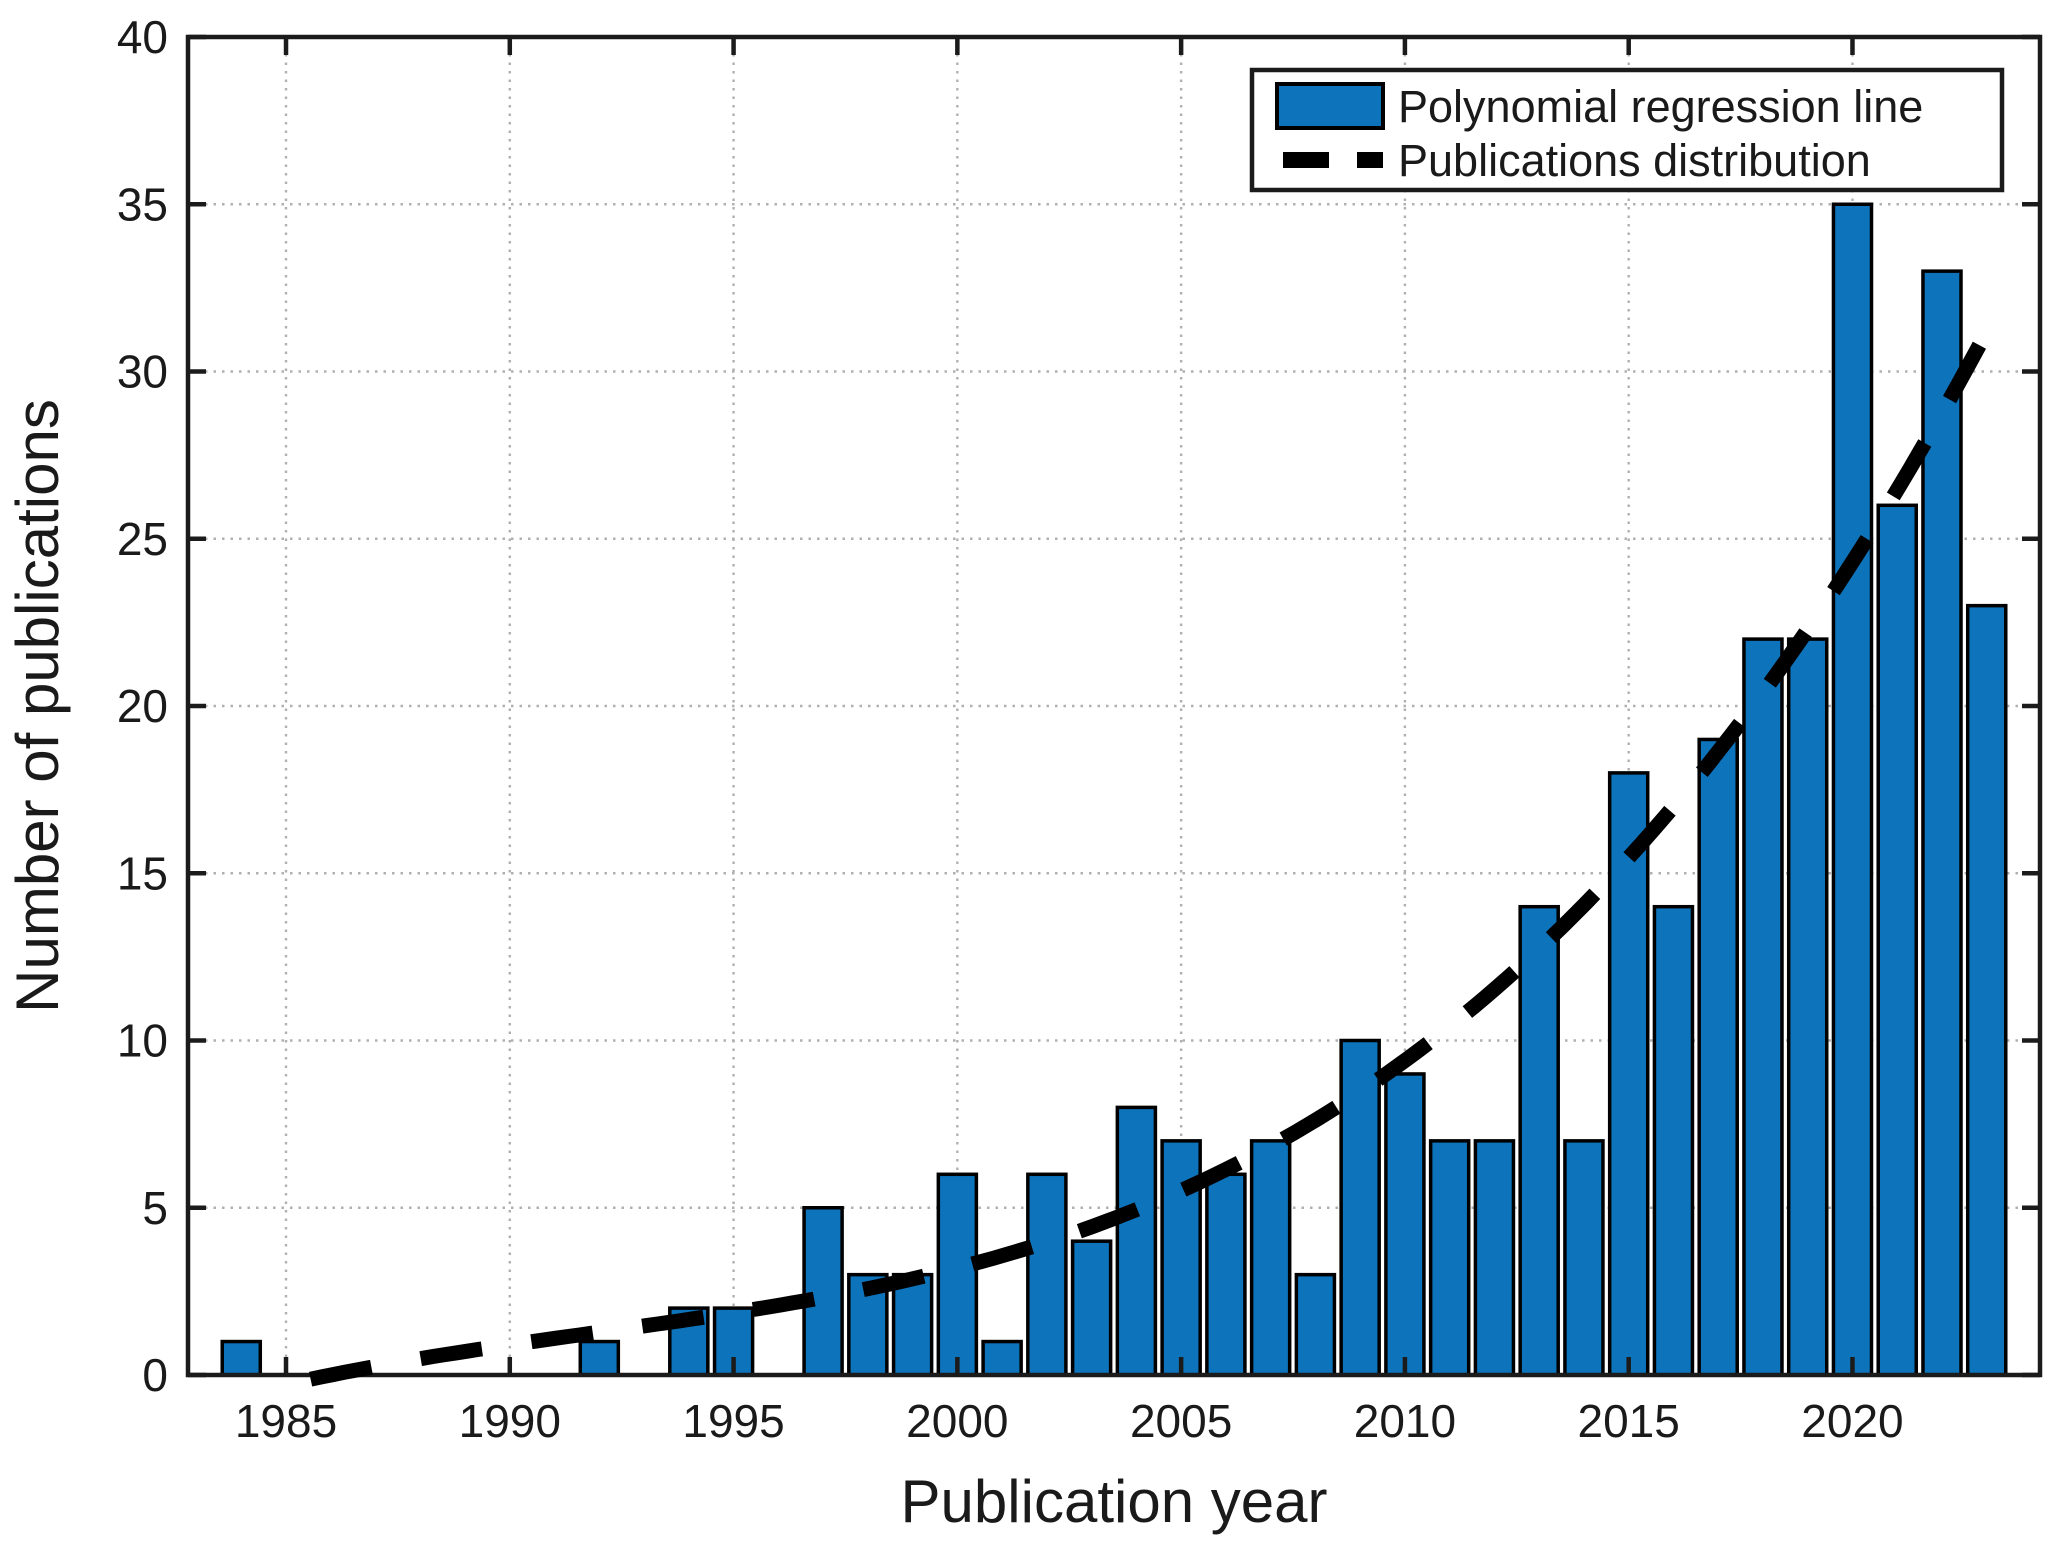 The width and height of the screenshot is (2065, 1547). Describe the element at coordinates (1897, 940) in the screenshot. I see `bar-2021` at that location.